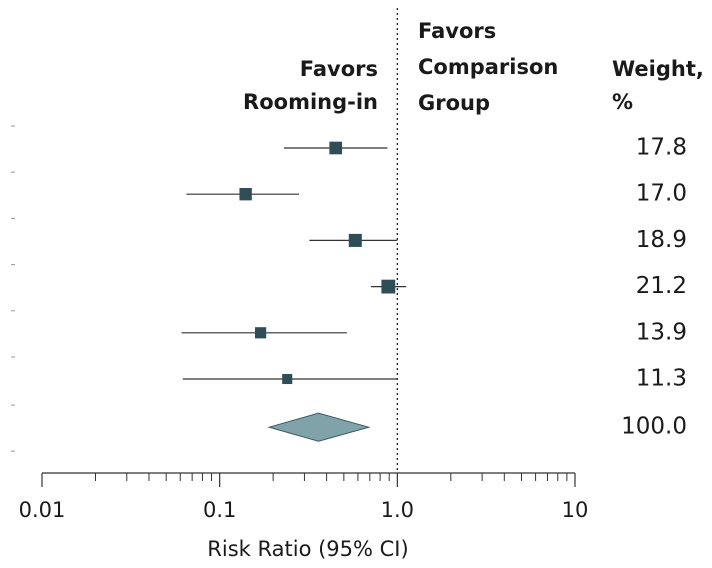  I want to click on x-tick-label: 10, so click(575, 510).